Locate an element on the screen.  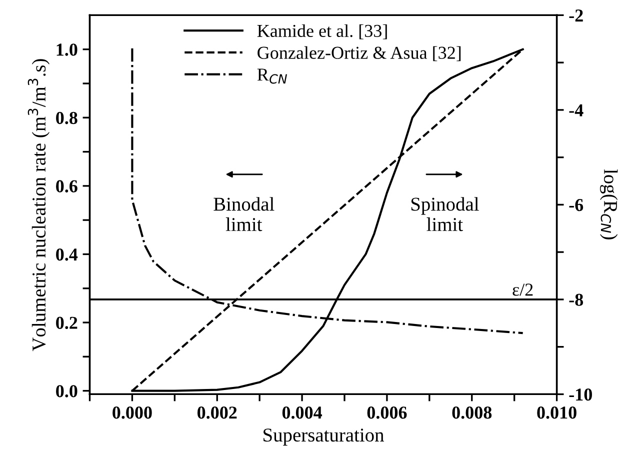
x-axis-title: Supersaturation is located at coordinates (324, 437).